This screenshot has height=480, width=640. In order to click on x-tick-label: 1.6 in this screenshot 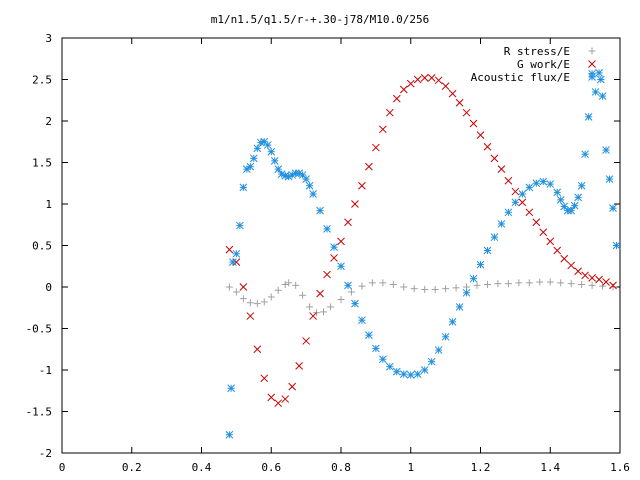, I will do `click(620, 467)`.